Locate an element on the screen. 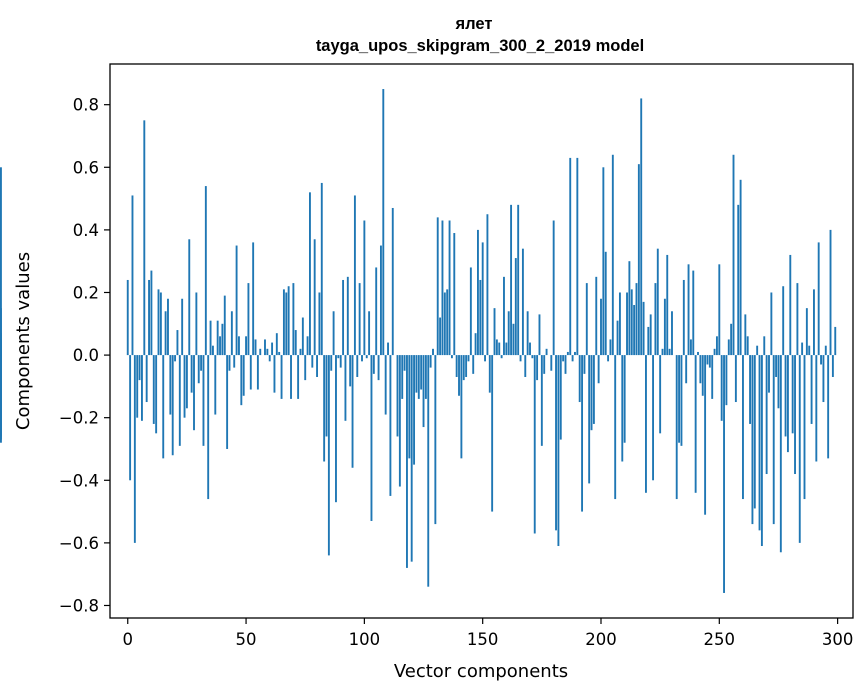 This screenshot has height=696, width=867. x-axis-label: Vector components is located at coordinates (481, 671).